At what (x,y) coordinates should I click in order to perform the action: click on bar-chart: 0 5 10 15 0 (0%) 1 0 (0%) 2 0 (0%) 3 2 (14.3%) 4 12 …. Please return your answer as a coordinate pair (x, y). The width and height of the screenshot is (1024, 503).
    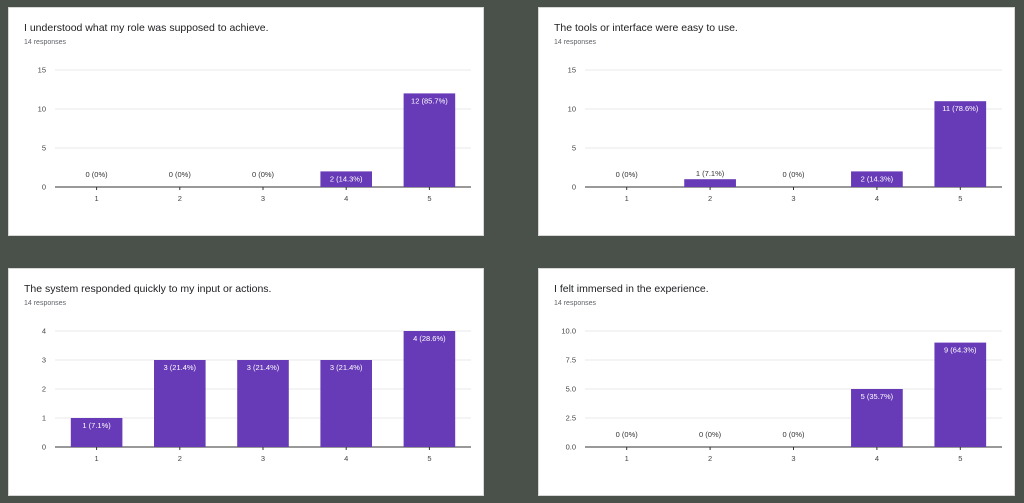
    Looking at the image, I should click on (254, 134).